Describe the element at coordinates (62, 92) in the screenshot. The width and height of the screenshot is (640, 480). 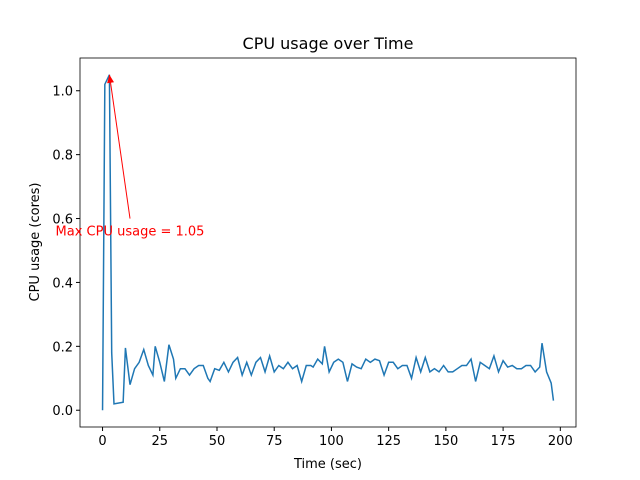
I see `y-tick-label: 1.0` at that location.